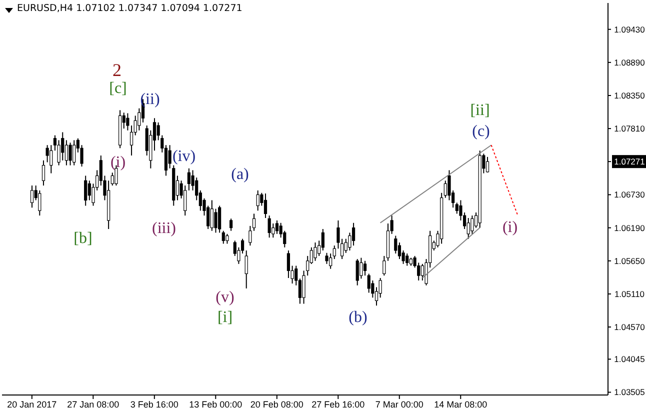  What do you see at coordinates (629, 293) in the screenshot?
I see `y-tick-label: 1.05110` at bounding box center [629, 293].